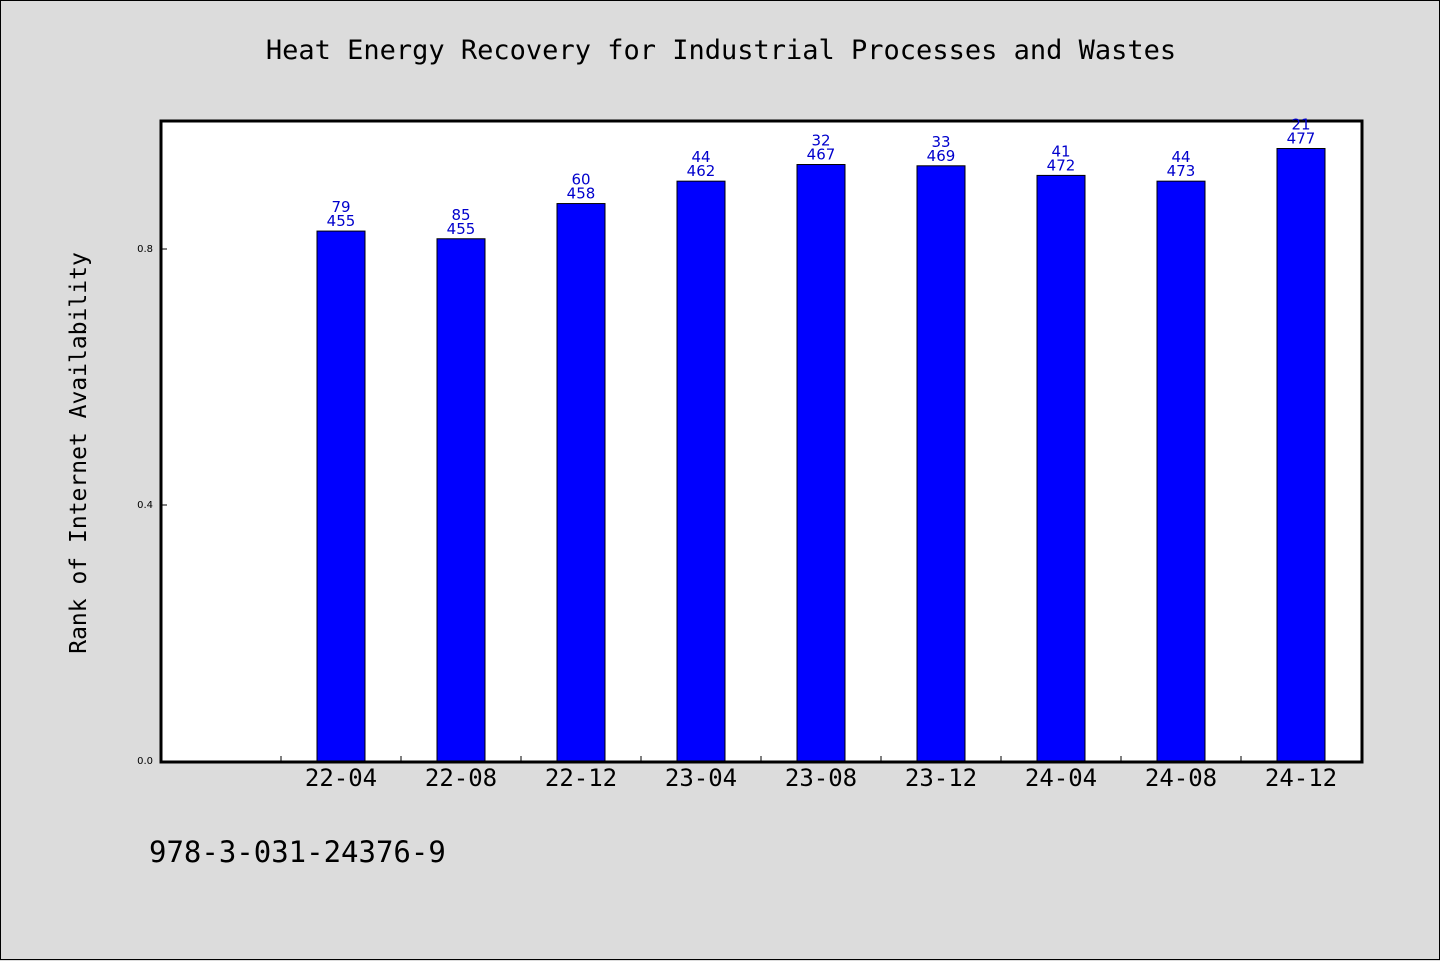 This screenshot has width=1440, height=961. What do you see at coordinates (1181, 171) in the screenshot?
I see `data-label-count: 473` at bounding box center [1181, 171].